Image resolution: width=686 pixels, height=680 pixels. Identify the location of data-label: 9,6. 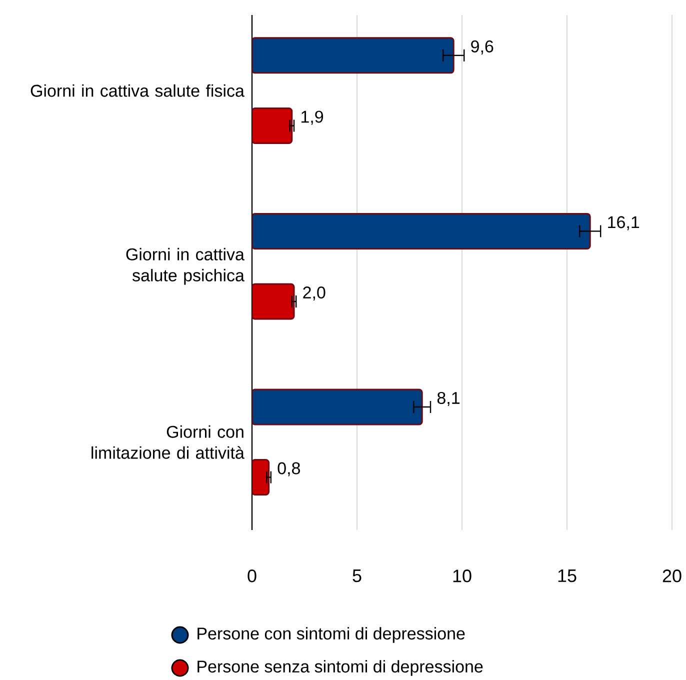
(482, 47).